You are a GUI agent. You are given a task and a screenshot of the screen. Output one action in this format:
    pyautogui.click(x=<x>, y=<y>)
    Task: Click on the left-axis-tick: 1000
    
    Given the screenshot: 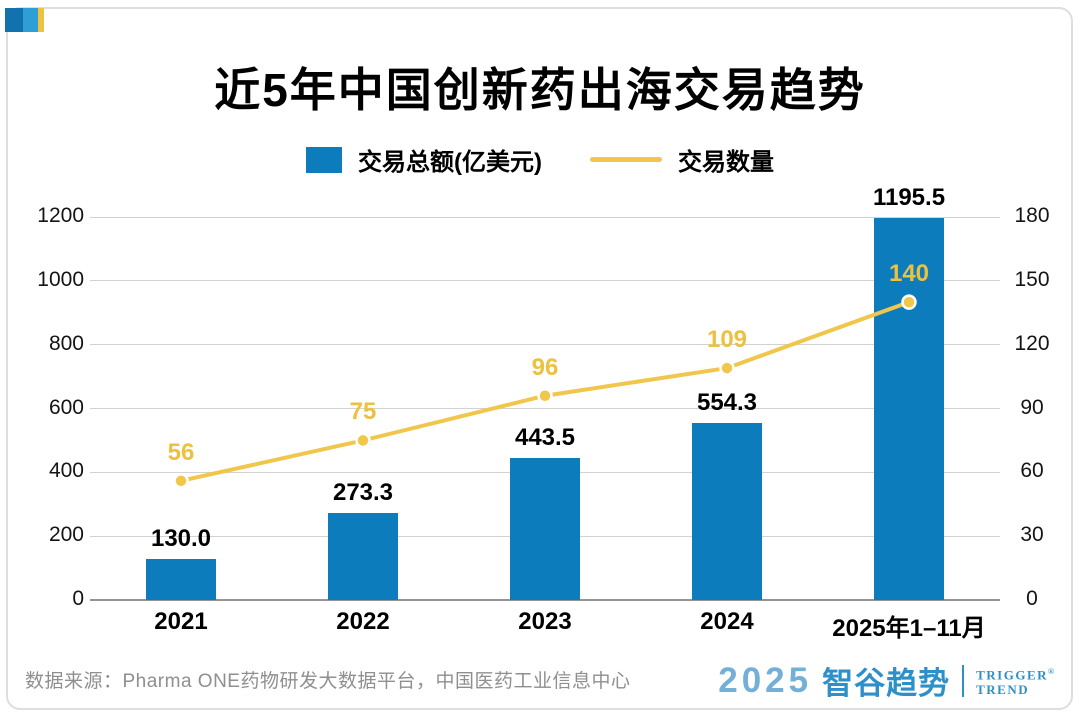 What is the action you would take?
    pyautogui.click(x=60, y=279)
    